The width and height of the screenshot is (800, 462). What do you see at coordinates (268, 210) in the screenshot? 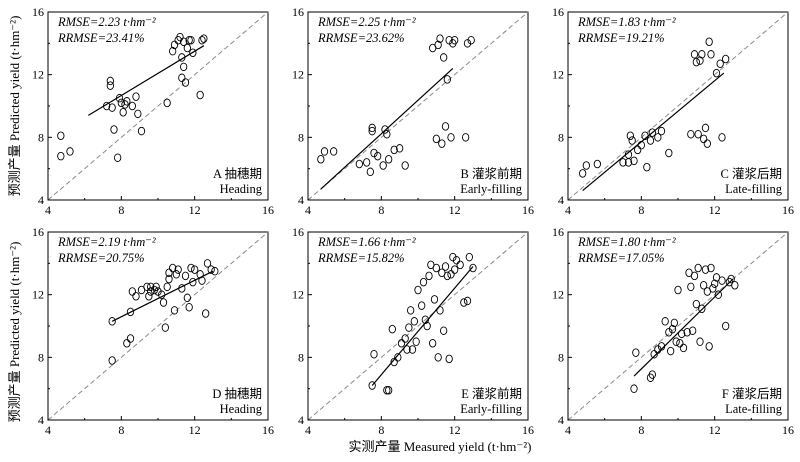
I see `x-tick-label: 16` at bounding box center [268, 210].